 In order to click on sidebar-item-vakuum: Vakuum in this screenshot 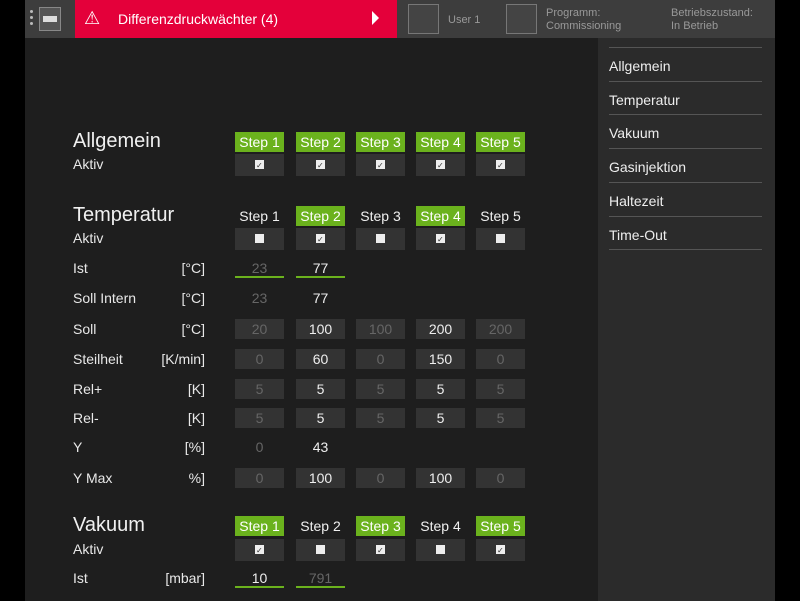, I will do `click(685, 131)`.